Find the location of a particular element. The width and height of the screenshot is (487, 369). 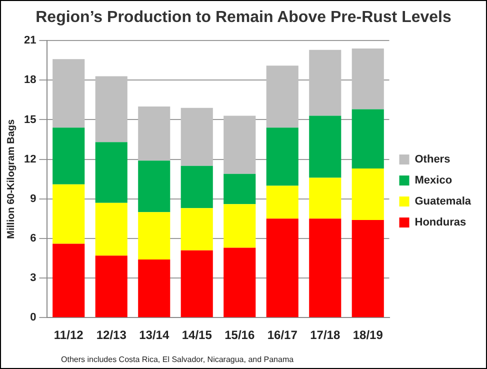

y-tick-label: 15 is located at coordinates (30, 120).